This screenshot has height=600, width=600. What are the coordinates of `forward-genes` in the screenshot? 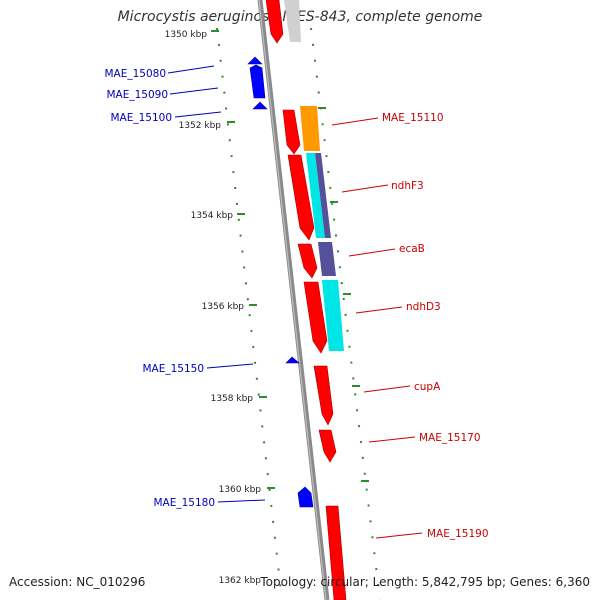 It's located at (306, 300).